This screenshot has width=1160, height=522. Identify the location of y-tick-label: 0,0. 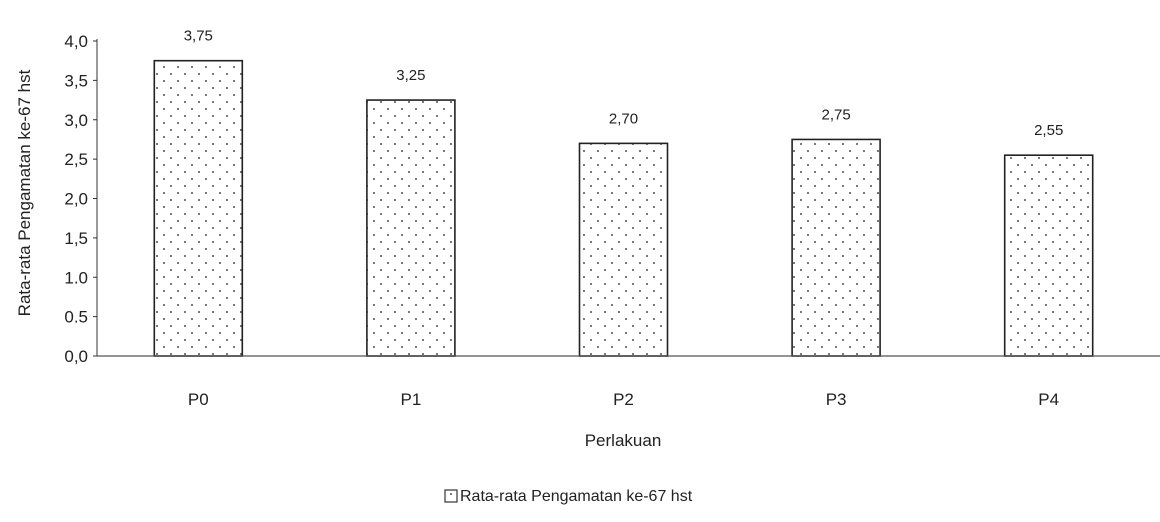
(76, 356).